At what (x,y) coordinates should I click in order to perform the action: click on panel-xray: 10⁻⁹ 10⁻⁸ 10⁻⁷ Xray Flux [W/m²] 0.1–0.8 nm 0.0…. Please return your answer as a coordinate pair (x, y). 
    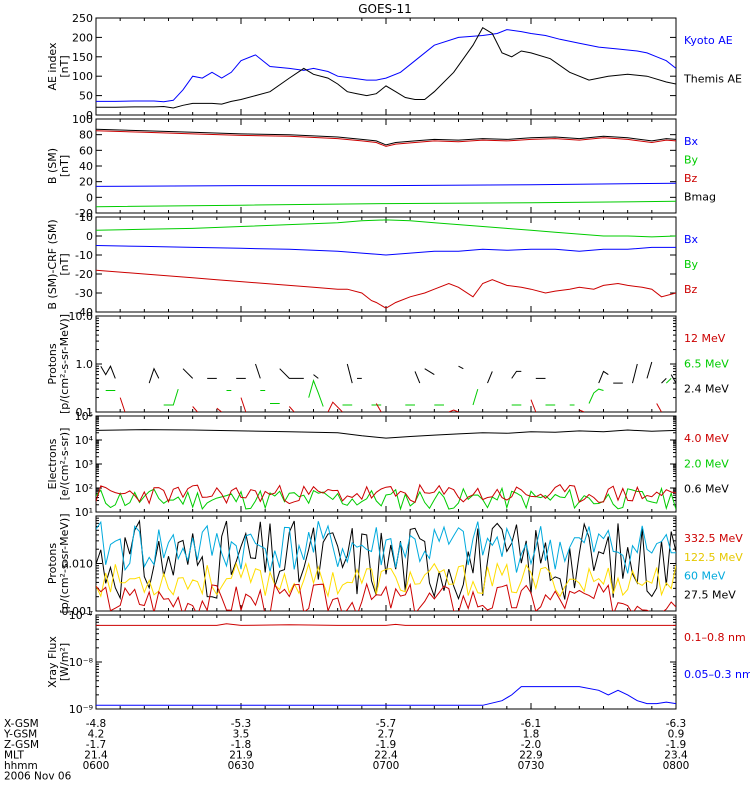
    Looking at the image, I should click on (398, 662).